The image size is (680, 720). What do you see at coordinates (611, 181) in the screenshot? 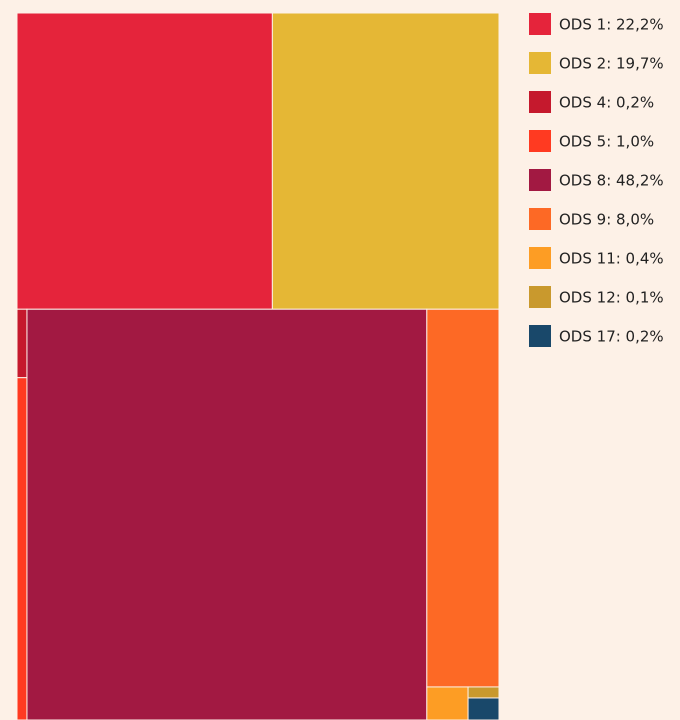
I see `legend-label: ODS 8: 48,2%` at bounding box center [611, 181].